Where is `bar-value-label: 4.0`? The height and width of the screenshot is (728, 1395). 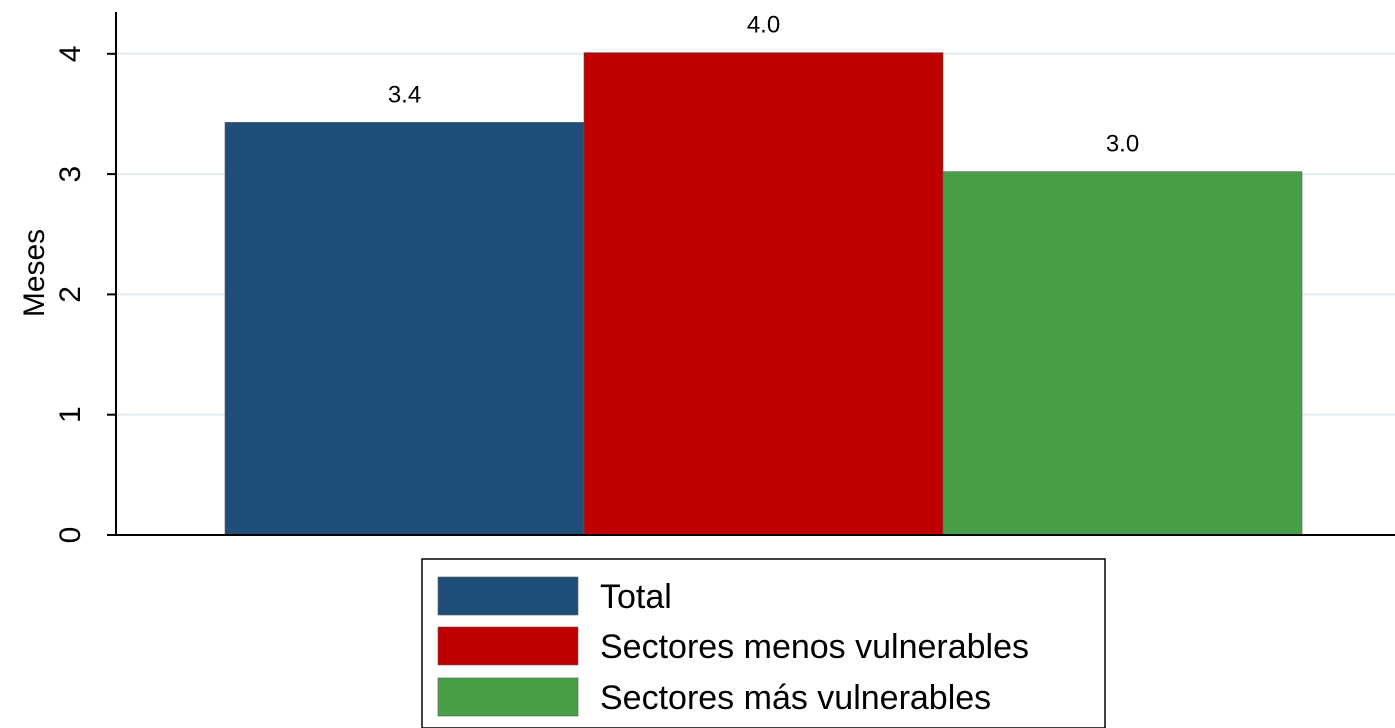 bar-value-label: 4.0 is located at coordinates (763, 25).